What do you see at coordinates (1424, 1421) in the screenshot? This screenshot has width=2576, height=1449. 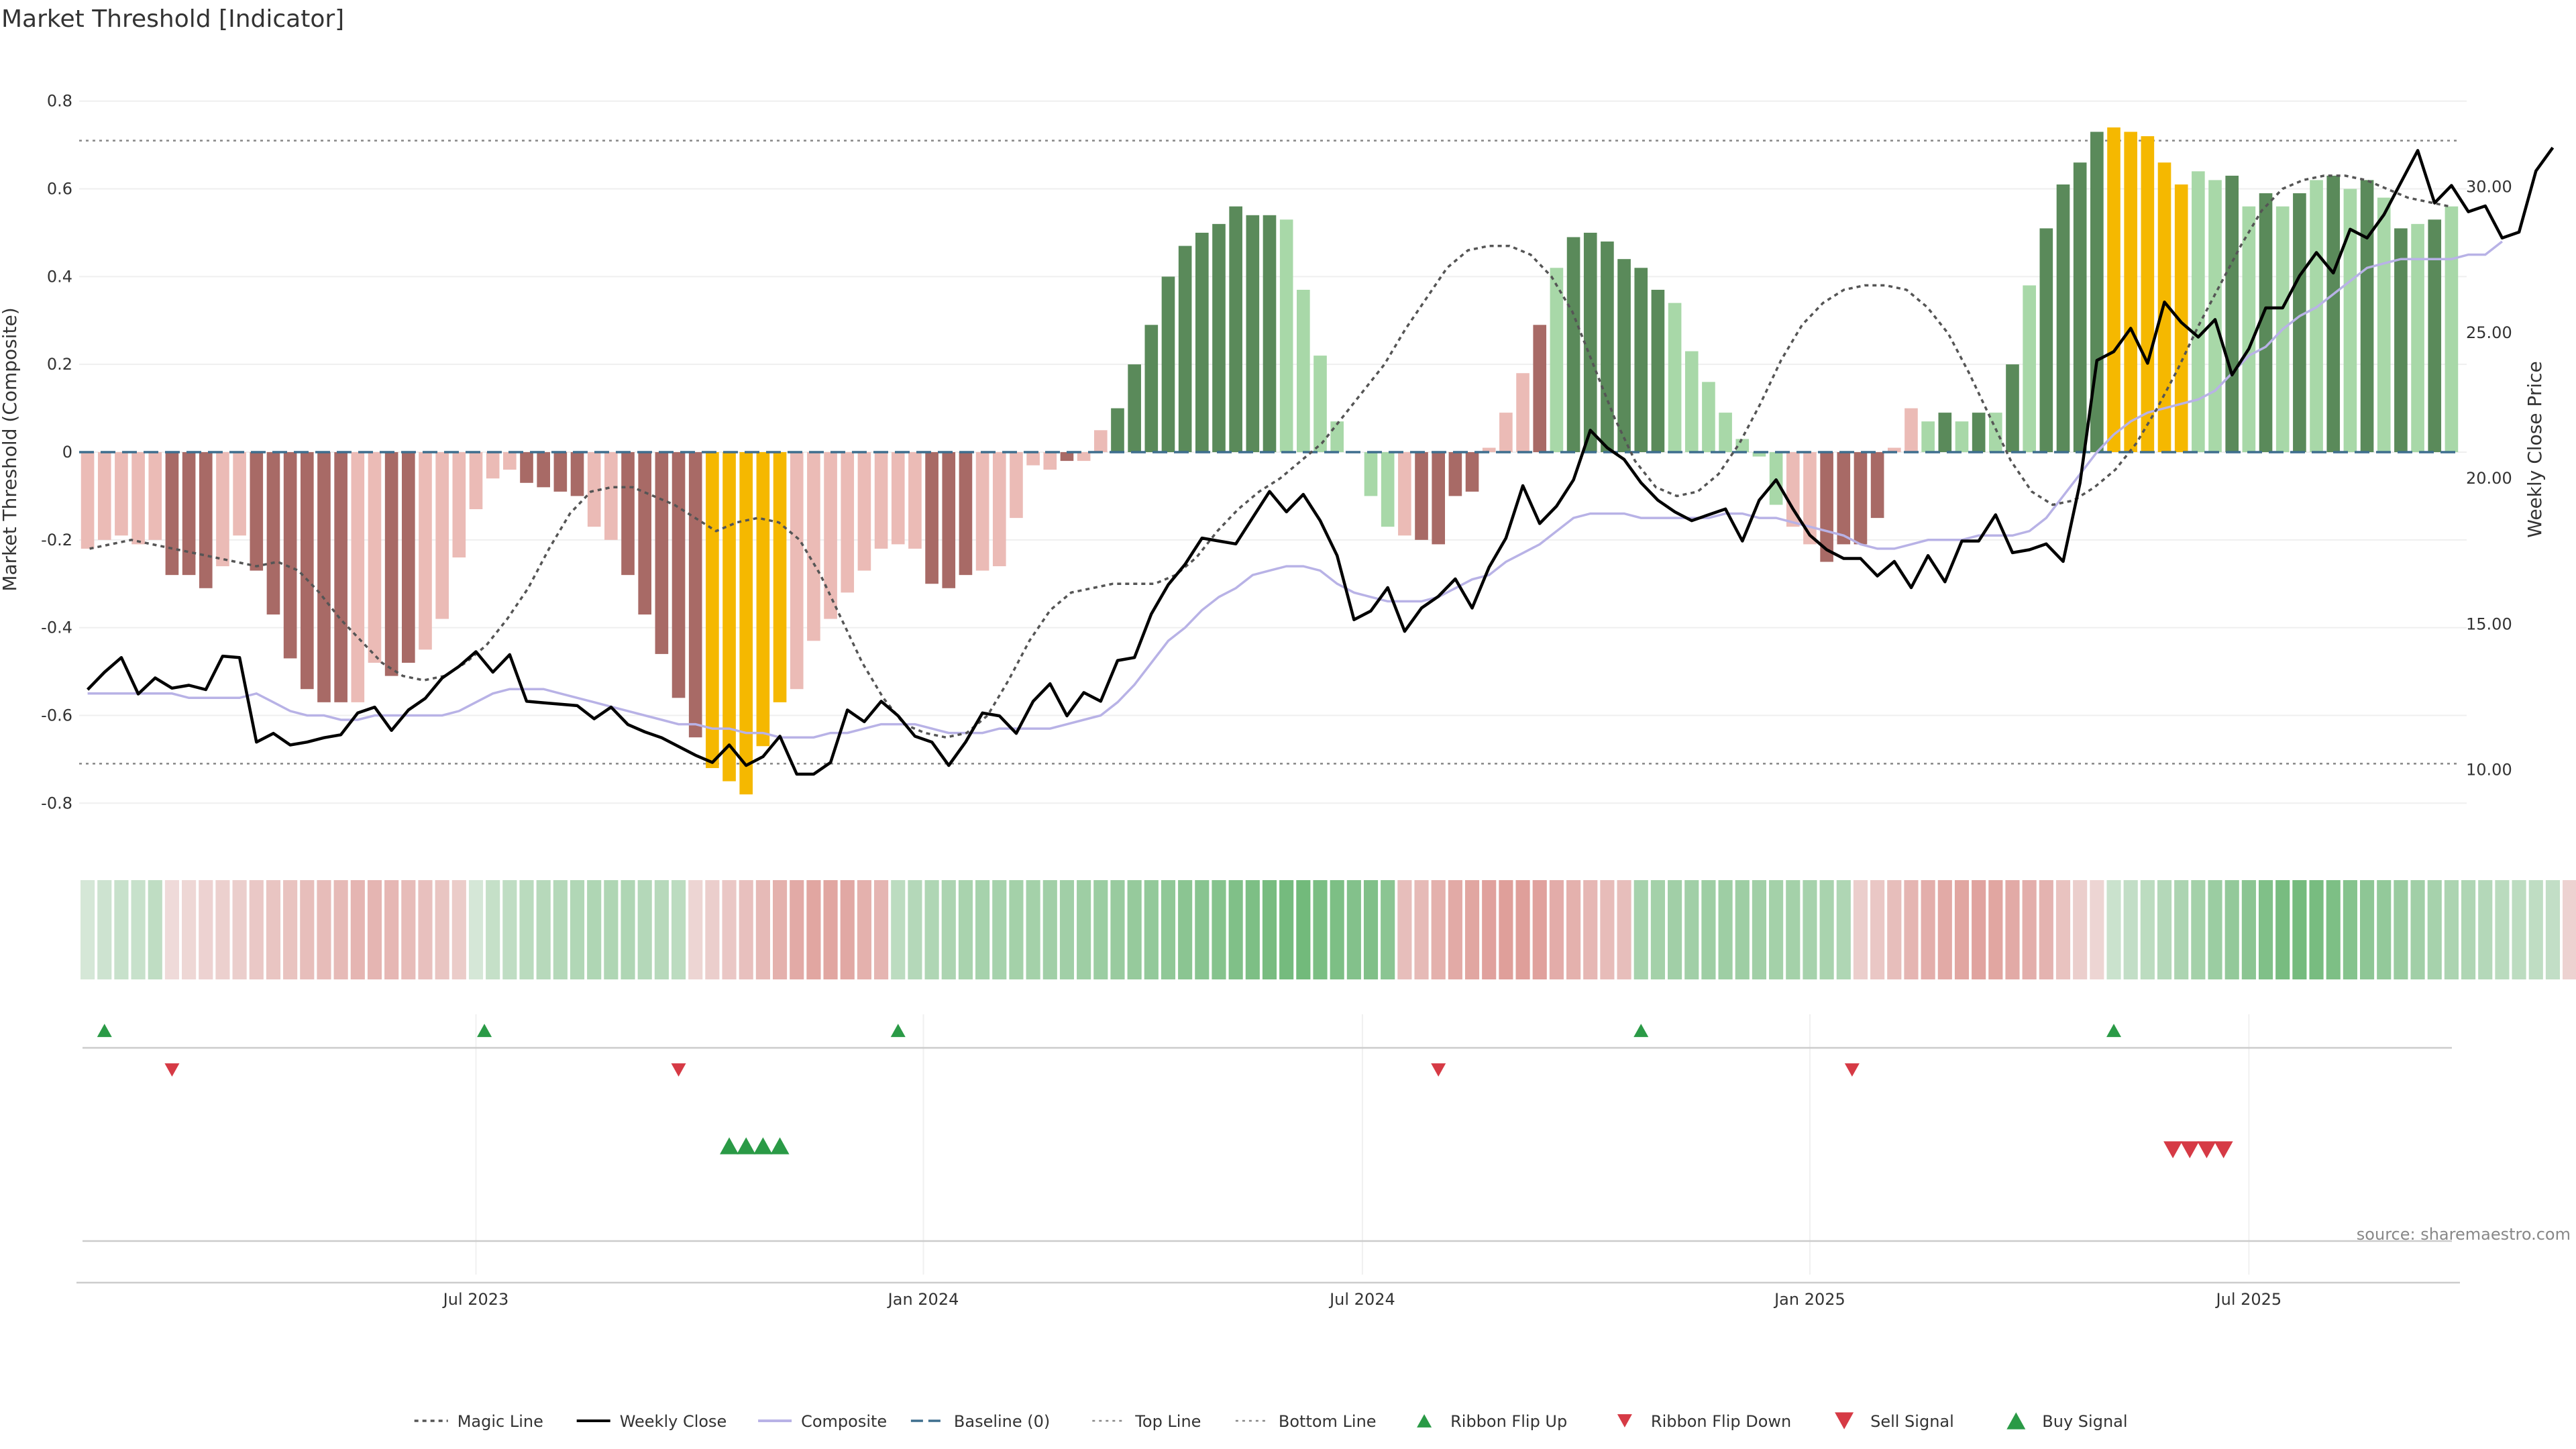 I see `legend-swatch-flip-up` at bounding box center [1424, 1421].